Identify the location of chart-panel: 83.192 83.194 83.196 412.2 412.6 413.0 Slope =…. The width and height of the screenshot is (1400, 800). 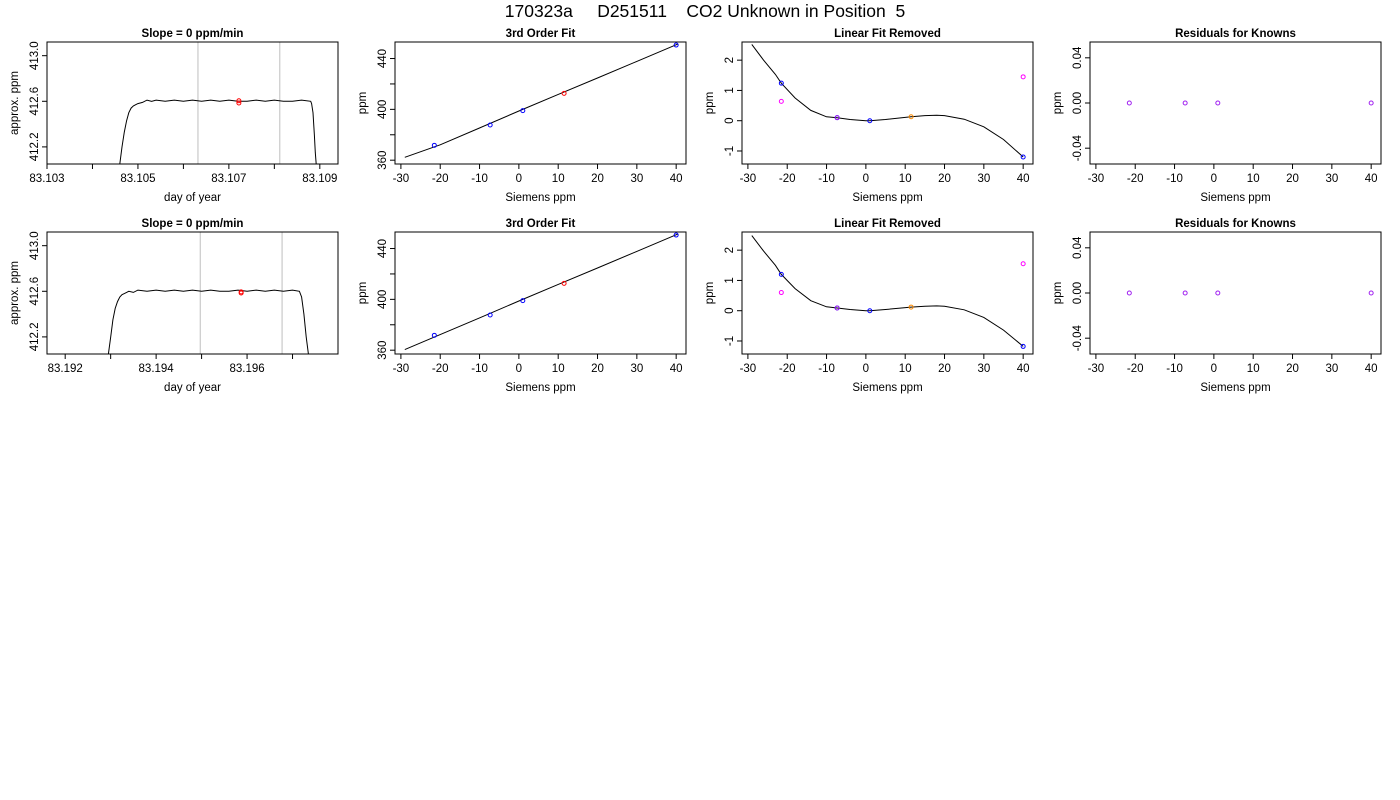
(174, 306).